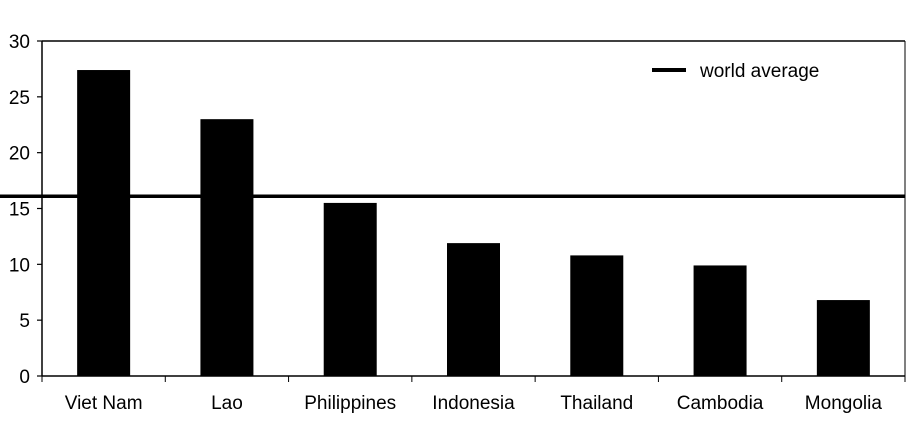 This screenshot has width=908, height=422. Describe the element at coordinates (597, 315) in the screenshot. I see `bar-thailand` at that location.